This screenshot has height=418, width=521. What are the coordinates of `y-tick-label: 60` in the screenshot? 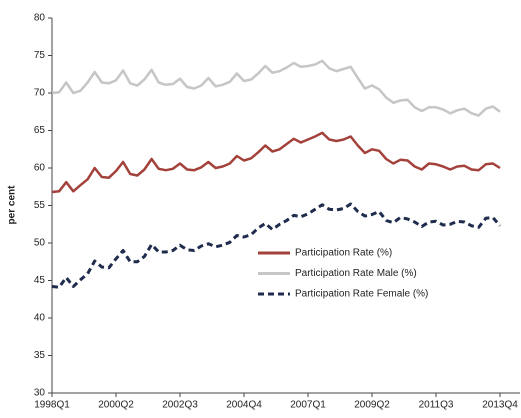 It's located at (40, 168).